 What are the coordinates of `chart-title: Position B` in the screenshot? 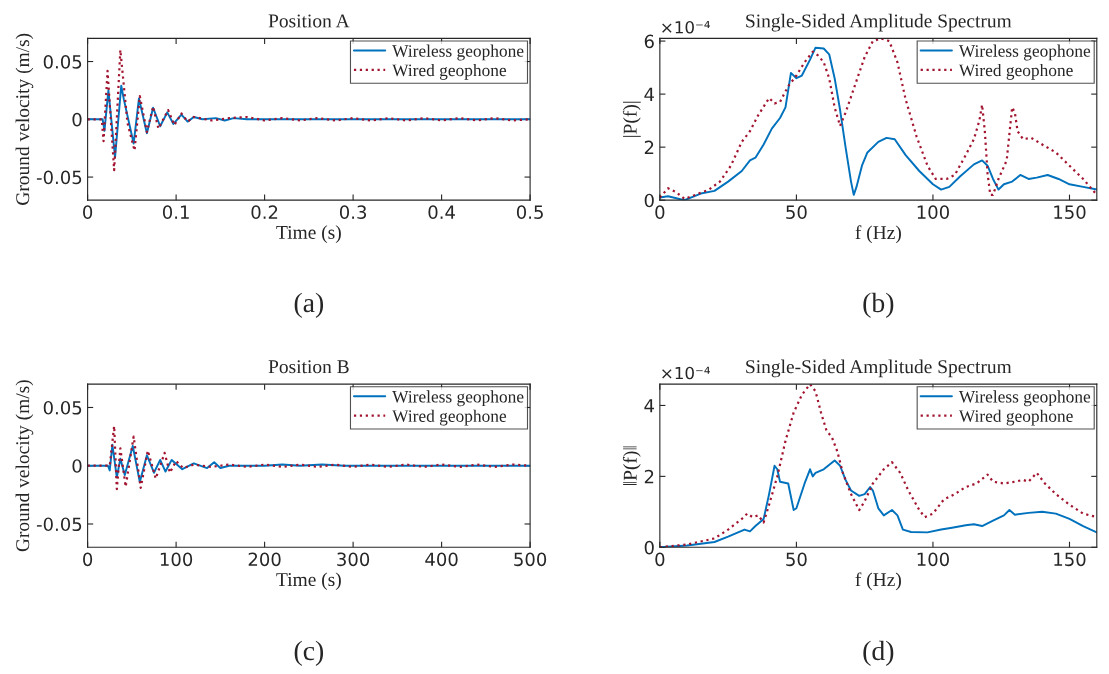 It's located at (308, 367).